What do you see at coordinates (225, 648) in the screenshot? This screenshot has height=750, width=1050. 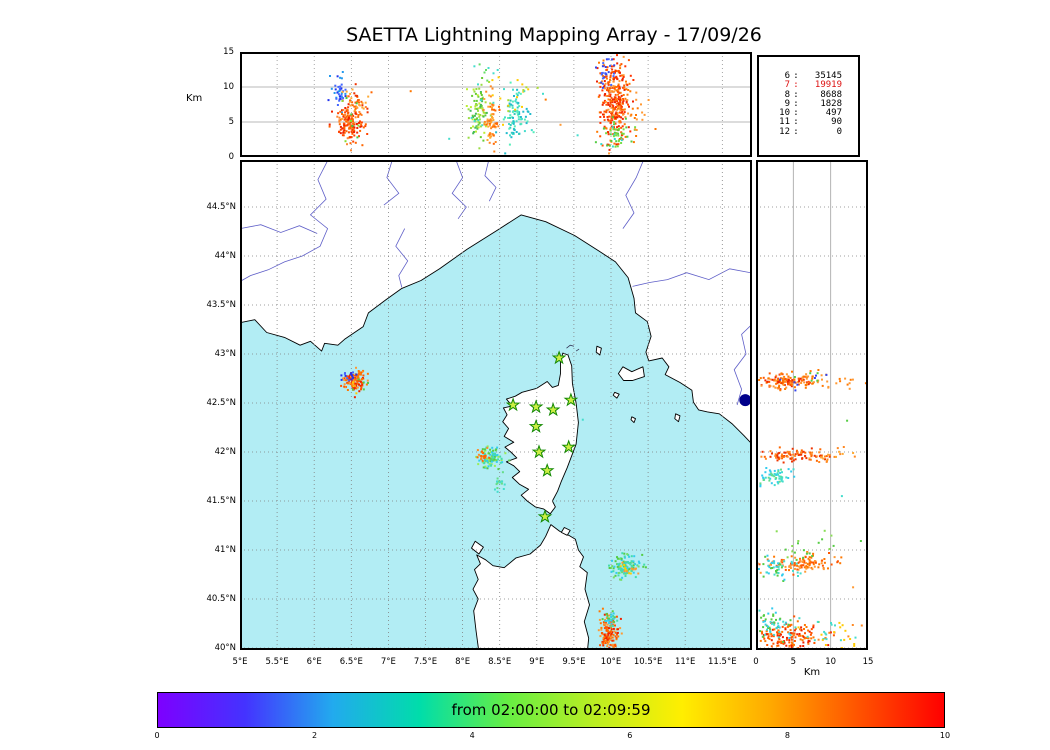 I see `lat-tick-label: 40°N` at bounding box center [225, 648].